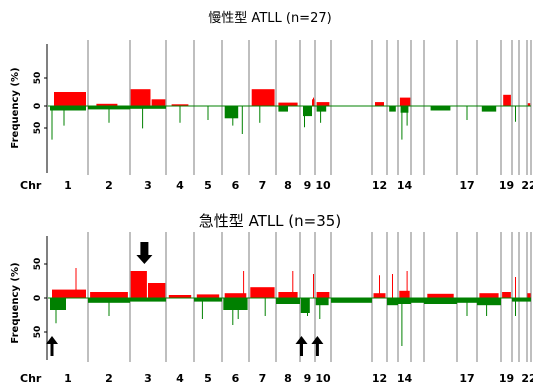 The image size is (533, 392). What do you see at coordinates (288, 185) in the screenshot?
I see `chr-label: 8` at bounding box center [288, 185].